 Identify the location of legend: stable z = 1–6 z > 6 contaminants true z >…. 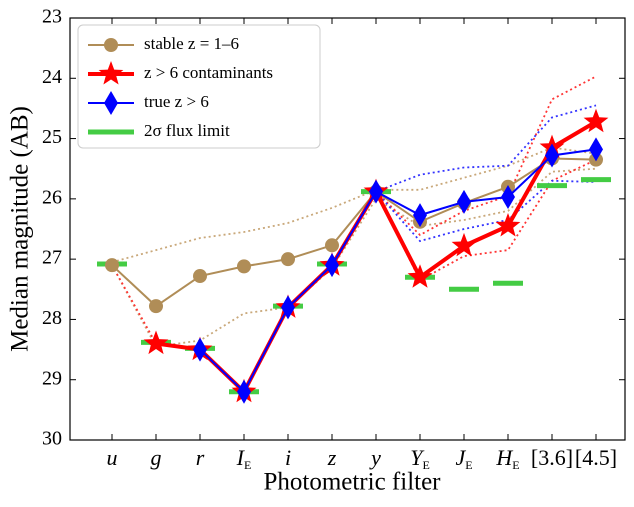
(199, 86).